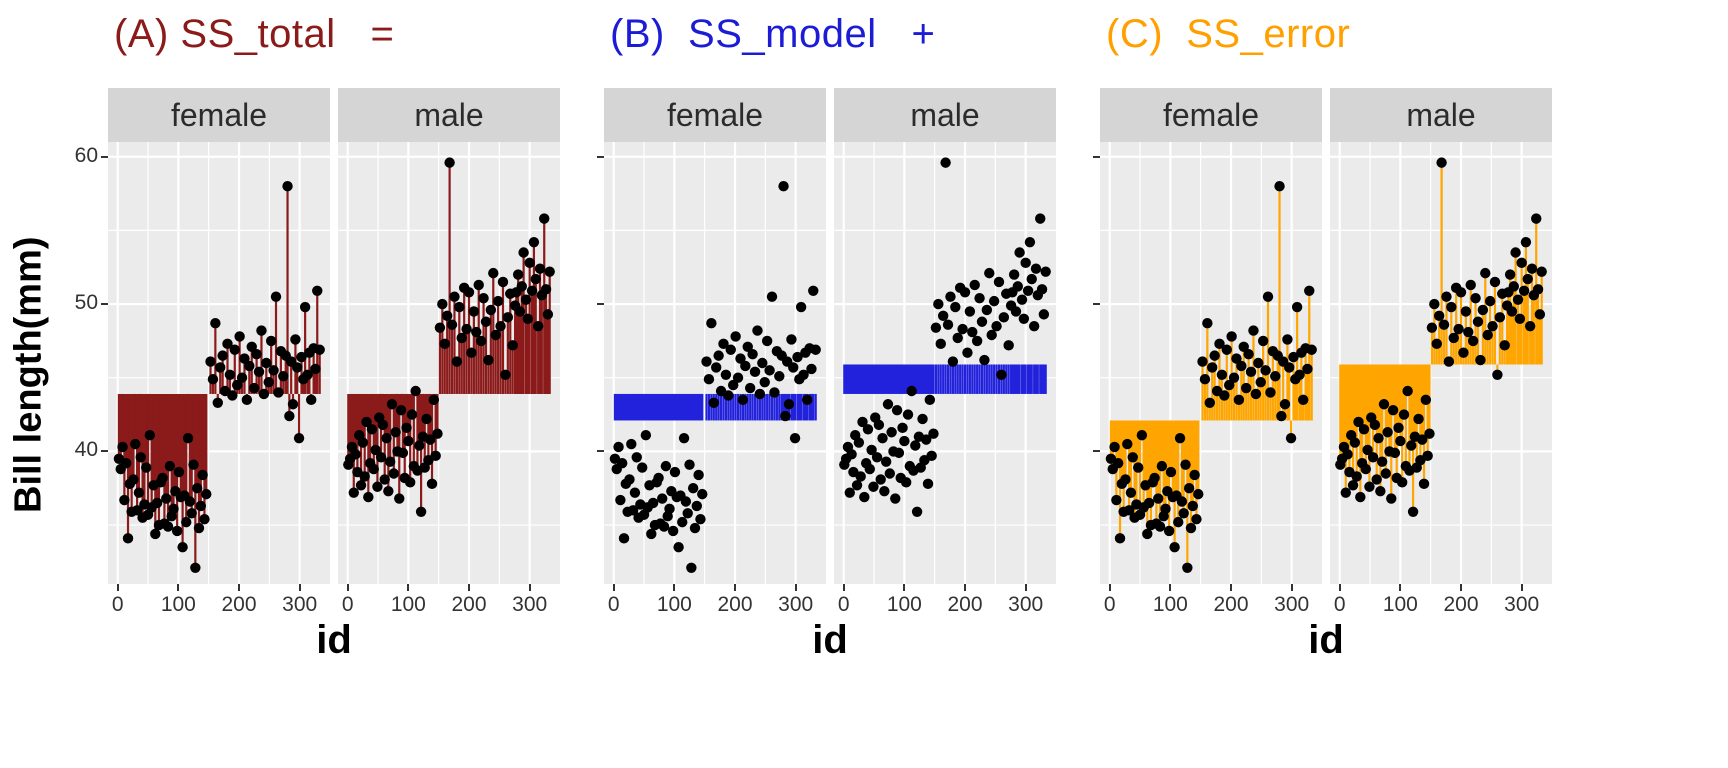 The image size is (1728, 768). What do you see at coordinates (1211, 115) in the screenshot?
I see `facet-strip-female: female` at bounding box center [1211, 115].